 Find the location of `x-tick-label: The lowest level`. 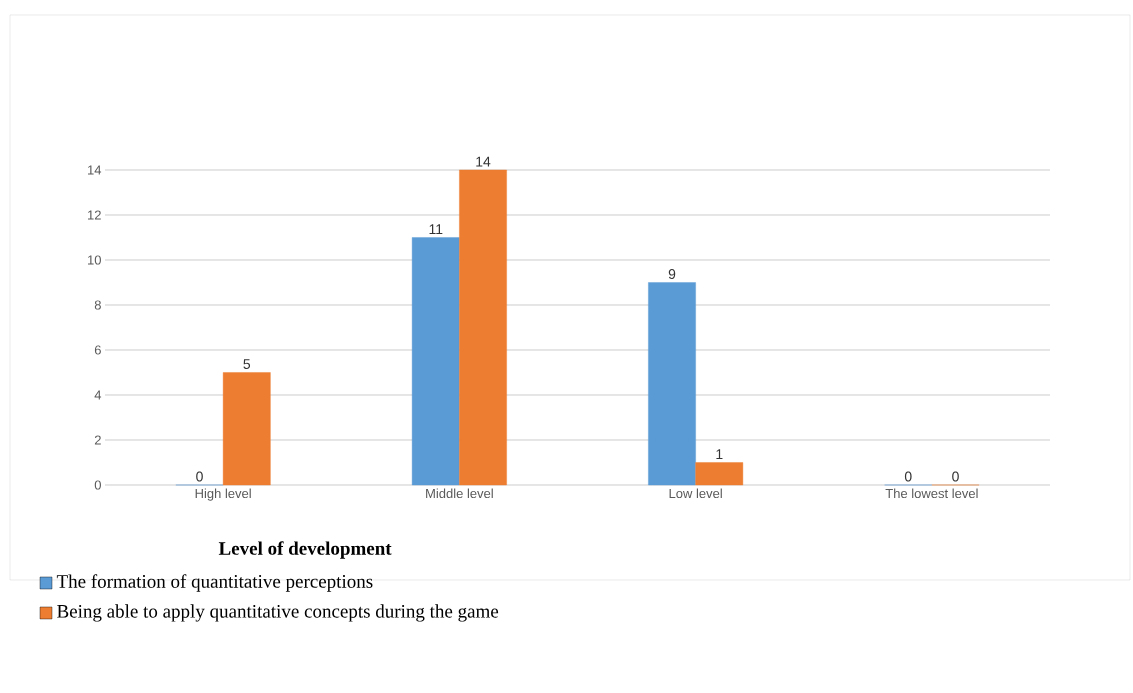

x-tick-label: The lowest level is located at coordinates (931, 493).